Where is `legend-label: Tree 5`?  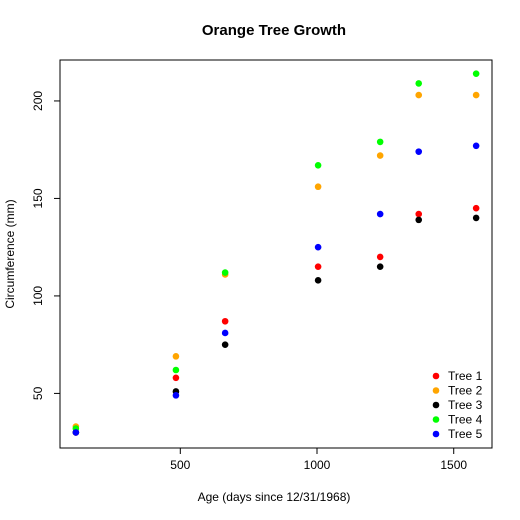 legend-label: Tree 5 is located at coordinates (465, 434).